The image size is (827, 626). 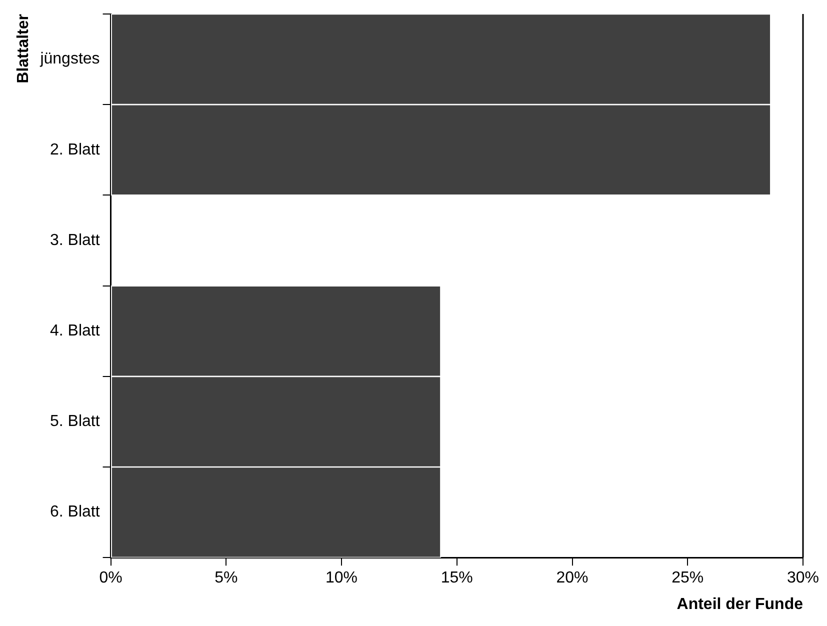 I want to click on x-axis-title: Anteil der Funde, so click(x=740, y=604).